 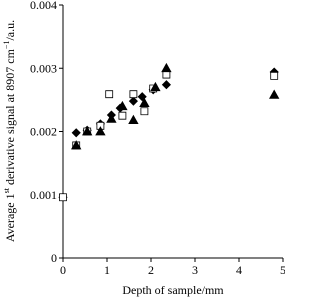 I want to click on x-tick-label: 4, so click(x=239, y=270).